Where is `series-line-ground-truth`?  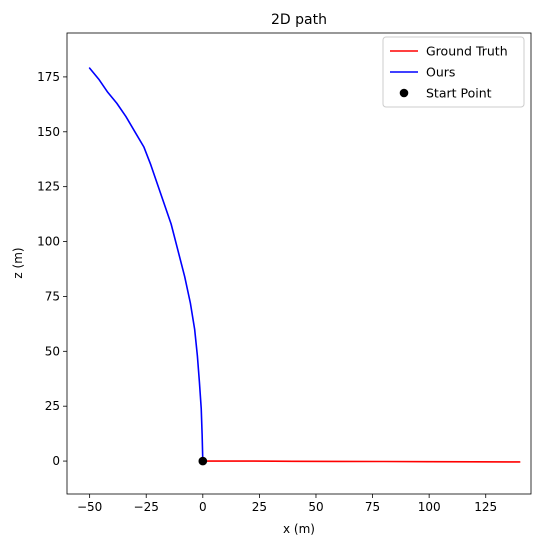 series-line-ground-truth is located at coordinates (361, 461).